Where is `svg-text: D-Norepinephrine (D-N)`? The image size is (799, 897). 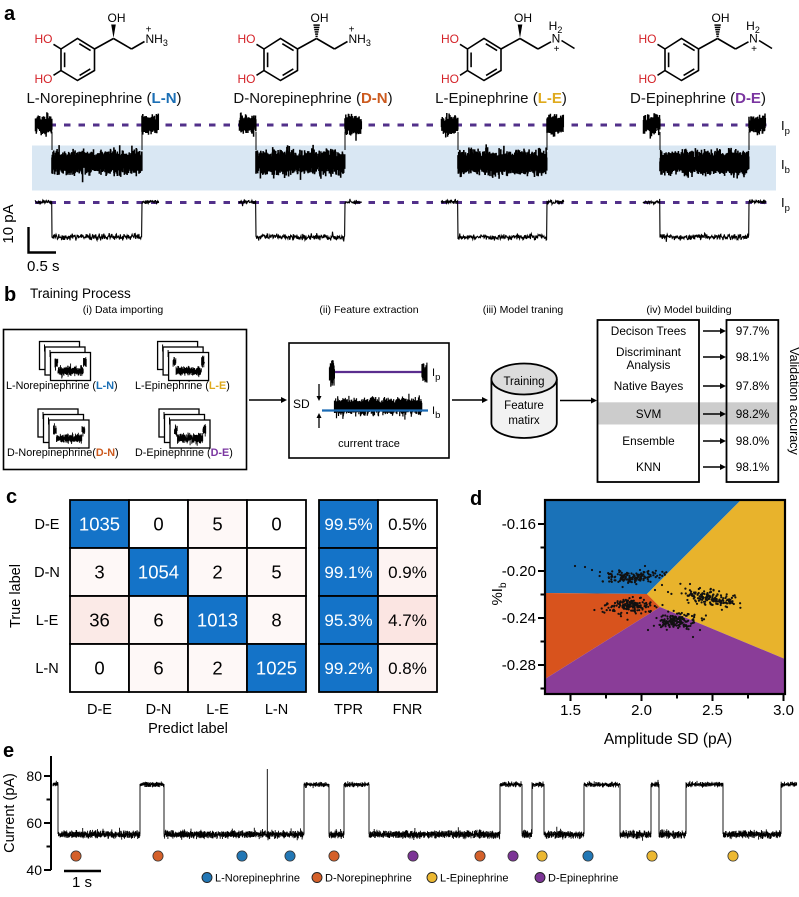 svg-text: D-Norepinephrine (D-N) is located at coordinates (312, 98).